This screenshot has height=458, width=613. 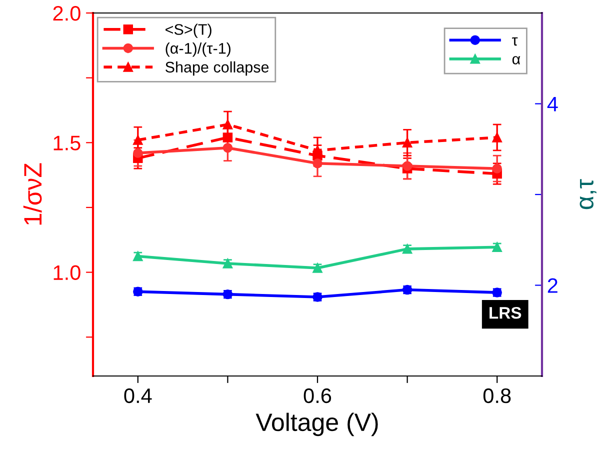 What do you see at coordinates (217, 68) in the screenshot?
I see `legend-label: Shape collapse` at bounding box center [217, 68].